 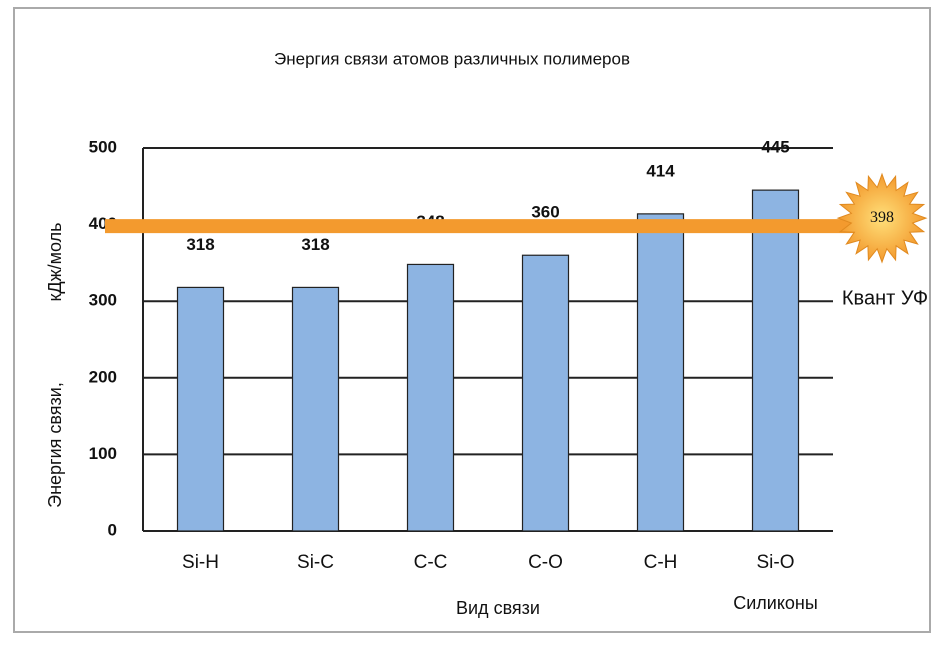 I want to click on y-tick-label: 200, so click(x=103, y=376).